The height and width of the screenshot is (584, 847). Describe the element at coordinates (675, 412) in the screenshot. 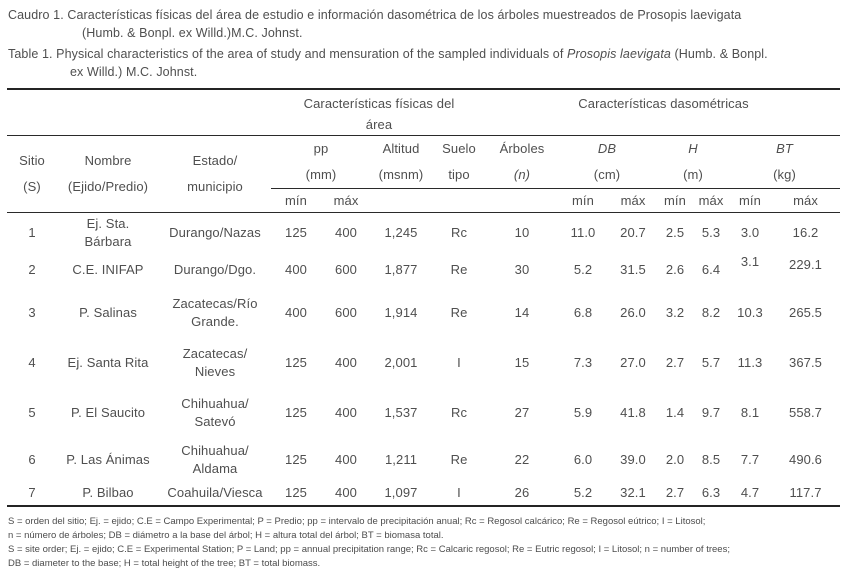

I see `cell-value: 1.4` at that location.